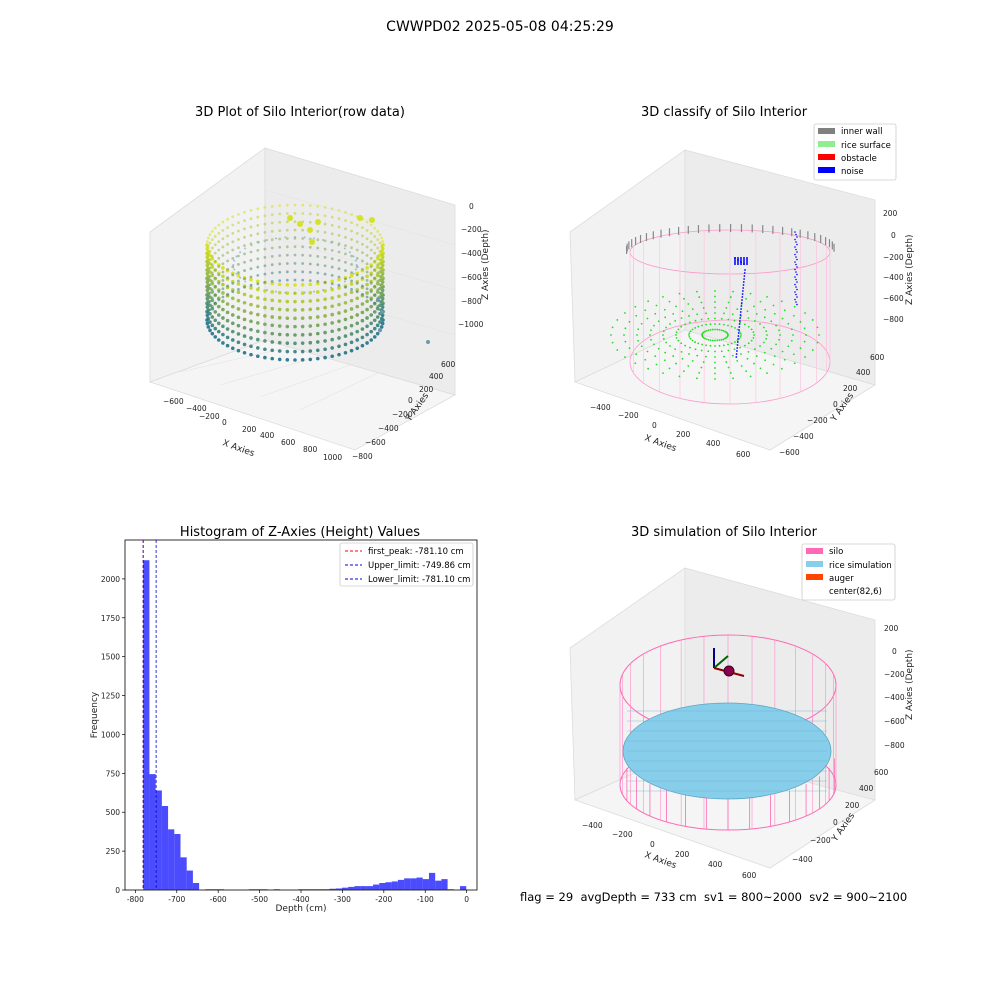  What do you see at coordinates (890, 213) in the screenshot?
I see `classify-ztick: 200` at bounding box center [890, 213].